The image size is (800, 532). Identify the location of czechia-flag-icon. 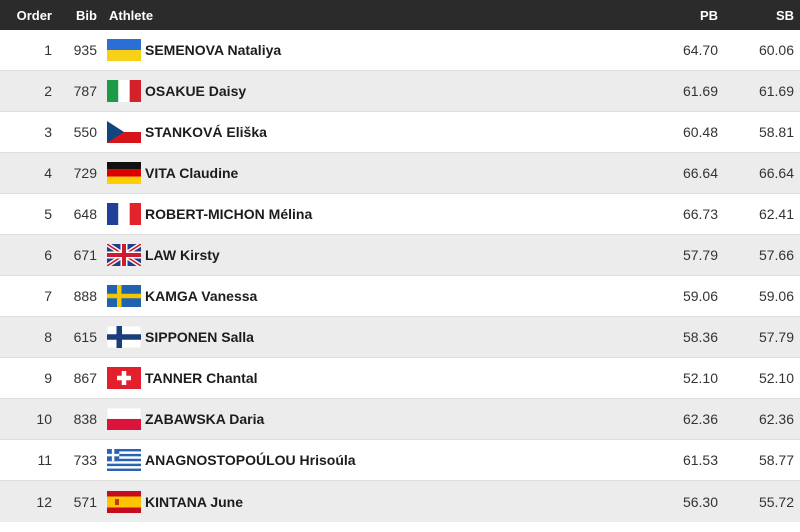
(124, 132).